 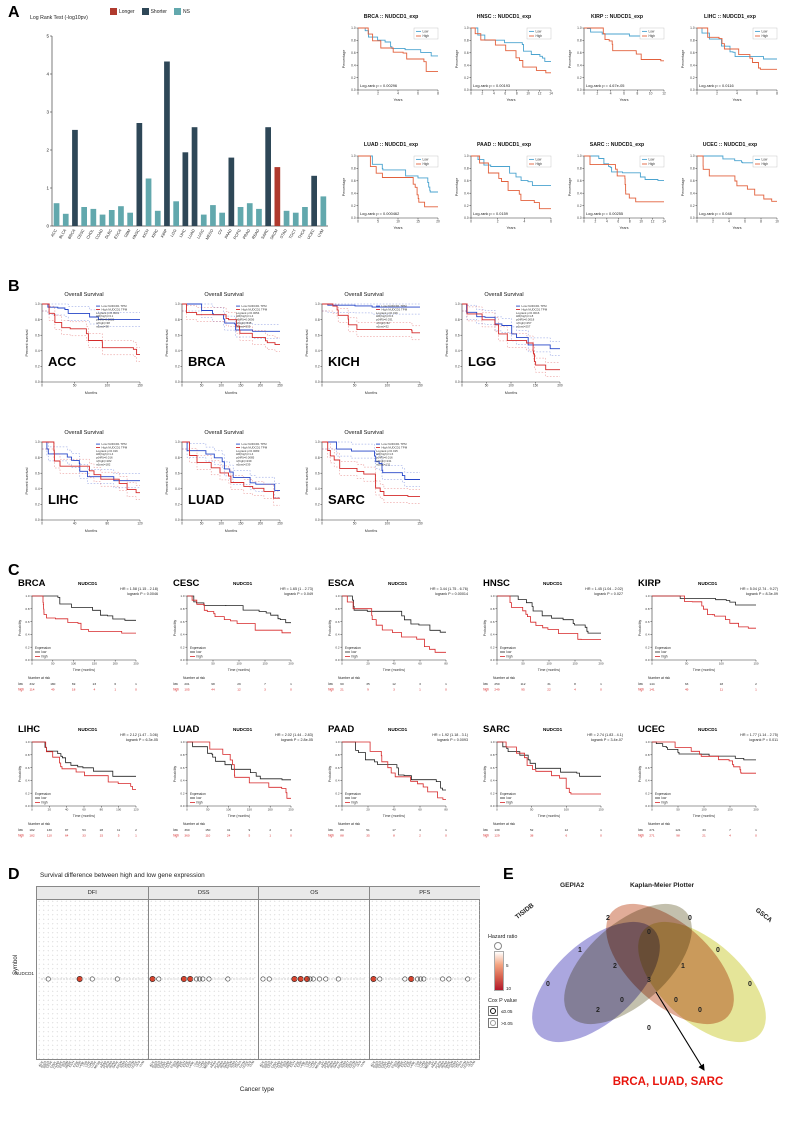 I want to click on os-legend-line: High NUDCD1 TPM, so click(x=255, y=447).